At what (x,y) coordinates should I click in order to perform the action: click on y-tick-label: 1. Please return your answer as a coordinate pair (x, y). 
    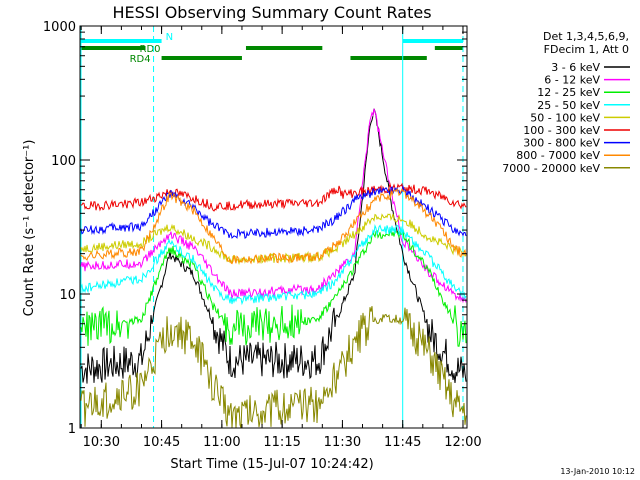
    Looking at the image, I should click on (72, 429).